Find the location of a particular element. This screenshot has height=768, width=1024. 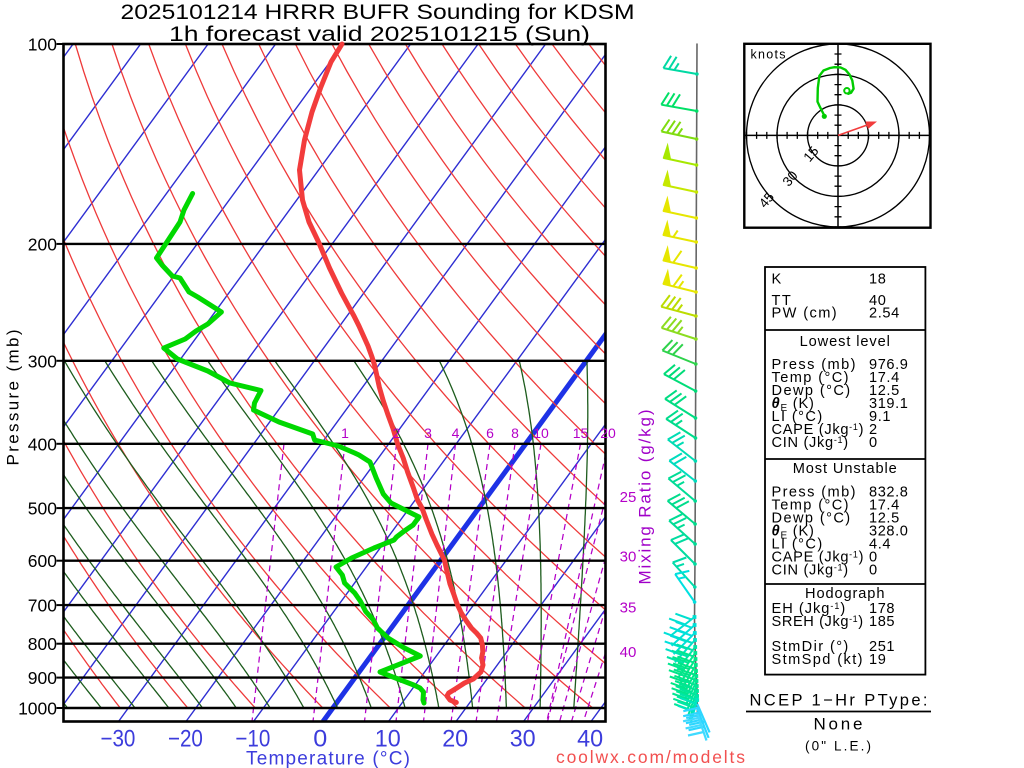

svg-text: None is located at coordinates (838, 724).